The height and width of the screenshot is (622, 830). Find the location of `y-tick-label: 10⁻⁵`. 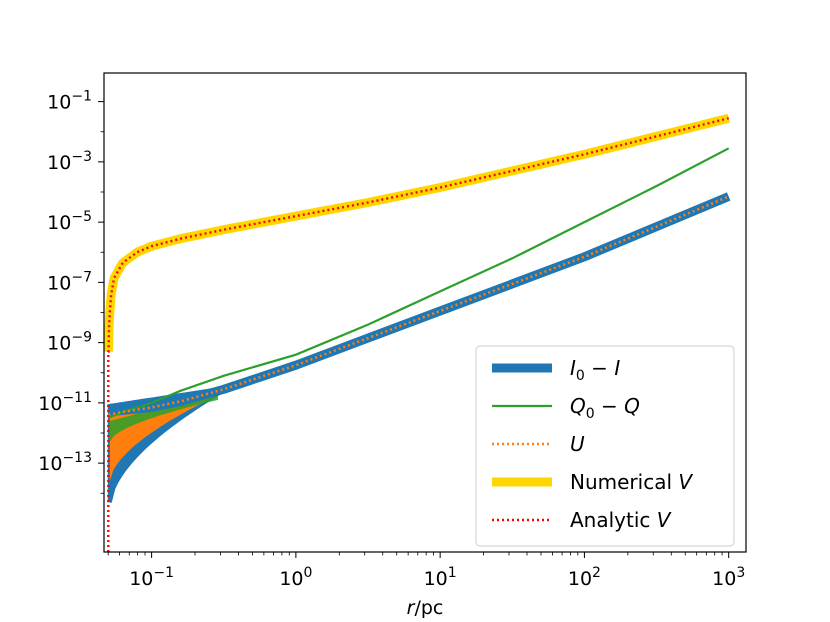

y-tick-label: 10⁻⁵ is located at coordinates (69, 221).